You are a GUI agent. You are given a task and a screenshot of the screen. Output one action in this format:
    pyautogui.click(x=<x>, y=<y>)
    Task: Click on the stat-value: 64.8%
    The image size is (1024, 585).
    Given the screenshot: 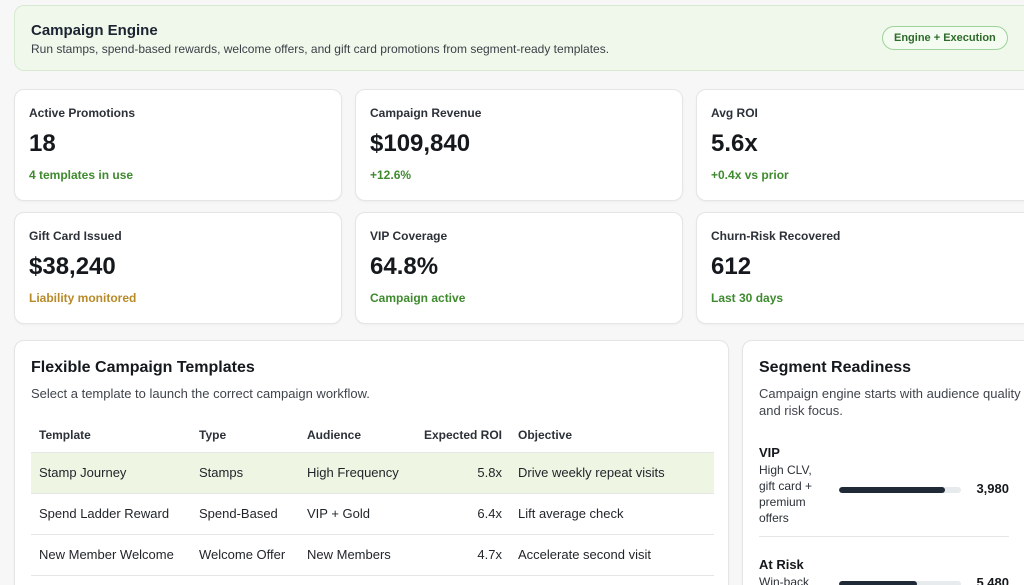 What is the action you would take?
    pyautogui.click(x=404, y=266)
    